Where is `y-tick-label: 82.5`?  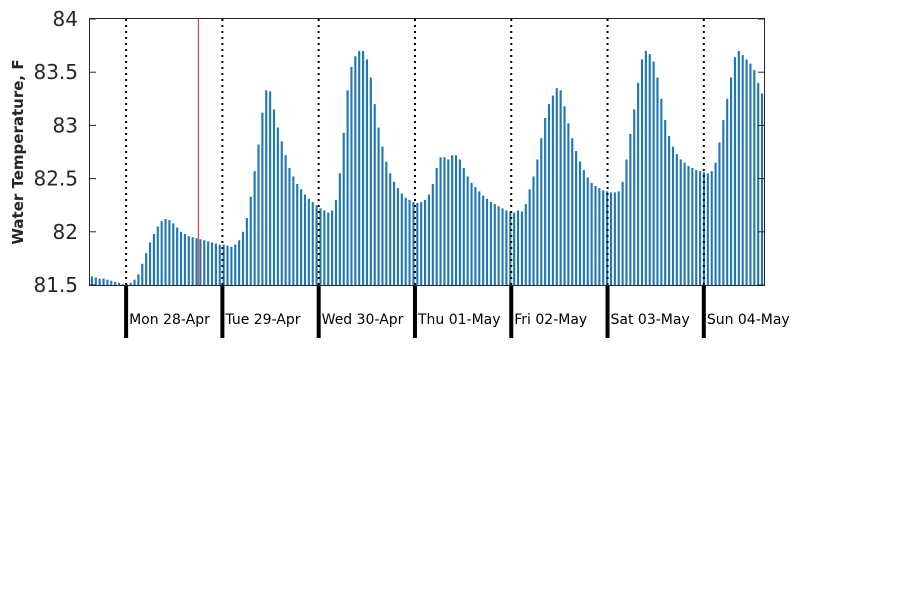 y-tick-label: 82.5 is located at coordinates (55, 179).